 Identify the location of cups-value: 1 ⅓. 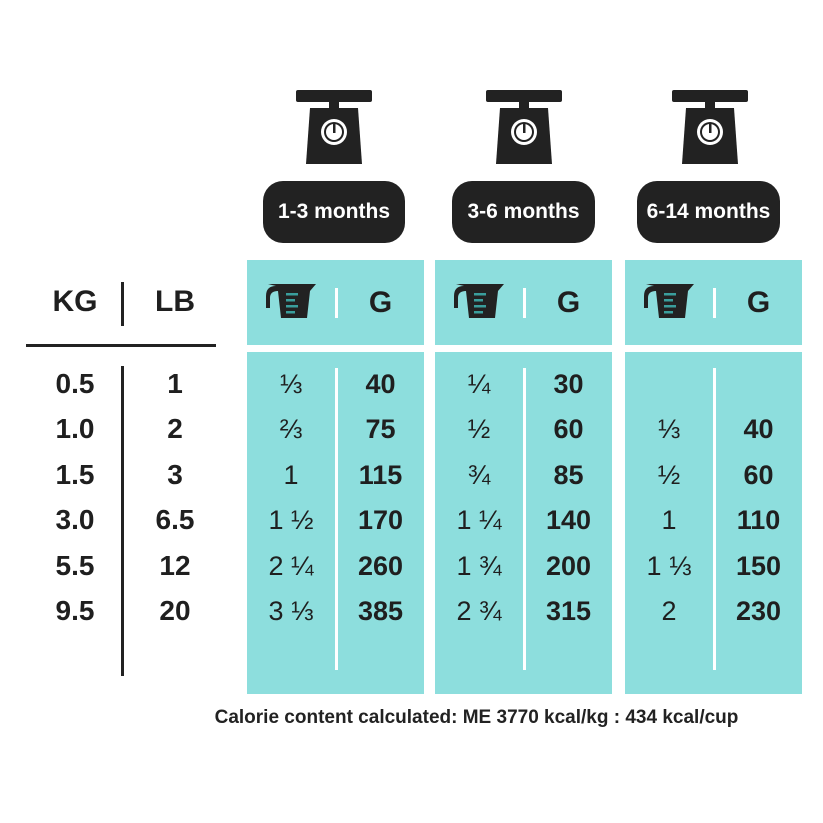
(669, 566).